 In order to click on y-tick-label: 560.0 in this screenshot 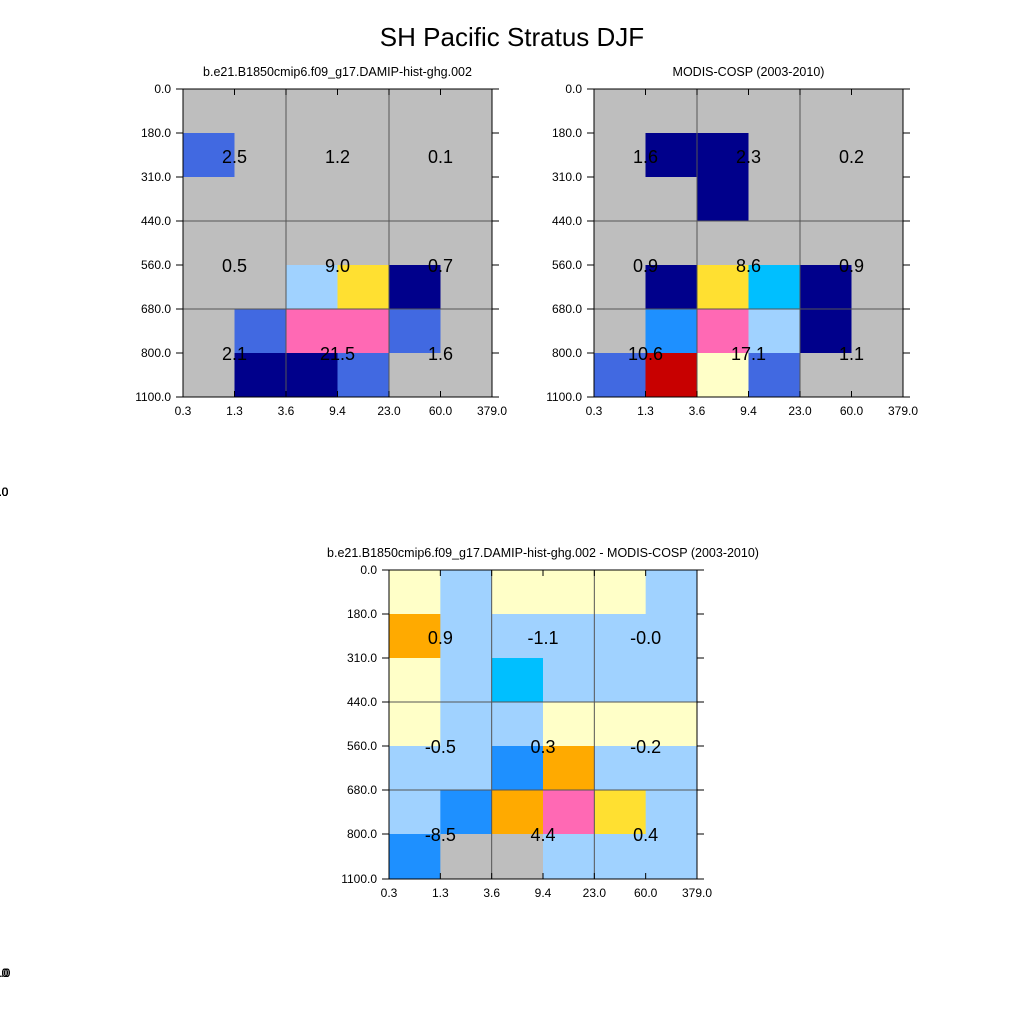, I will do `click(362, 746)`.